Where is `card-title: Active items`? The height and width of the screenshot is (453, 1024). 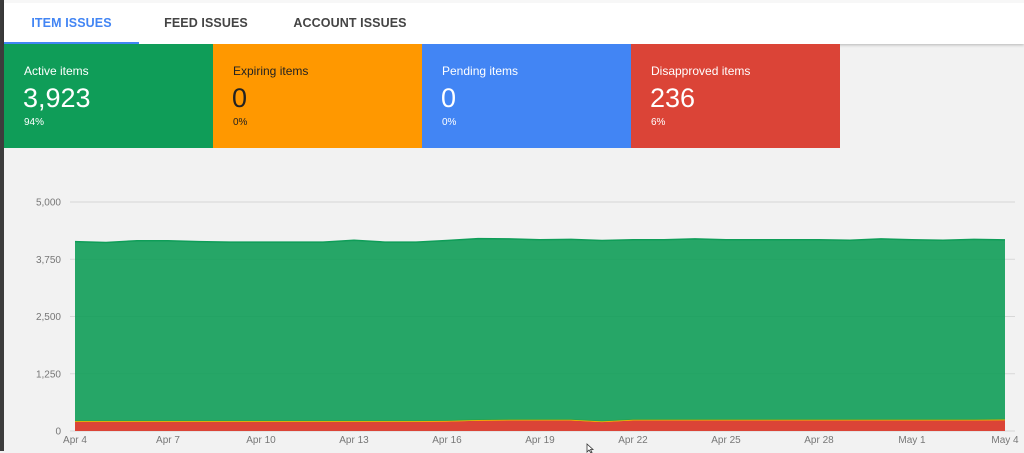 card-title: Active items is located at coordinates (56, 71).